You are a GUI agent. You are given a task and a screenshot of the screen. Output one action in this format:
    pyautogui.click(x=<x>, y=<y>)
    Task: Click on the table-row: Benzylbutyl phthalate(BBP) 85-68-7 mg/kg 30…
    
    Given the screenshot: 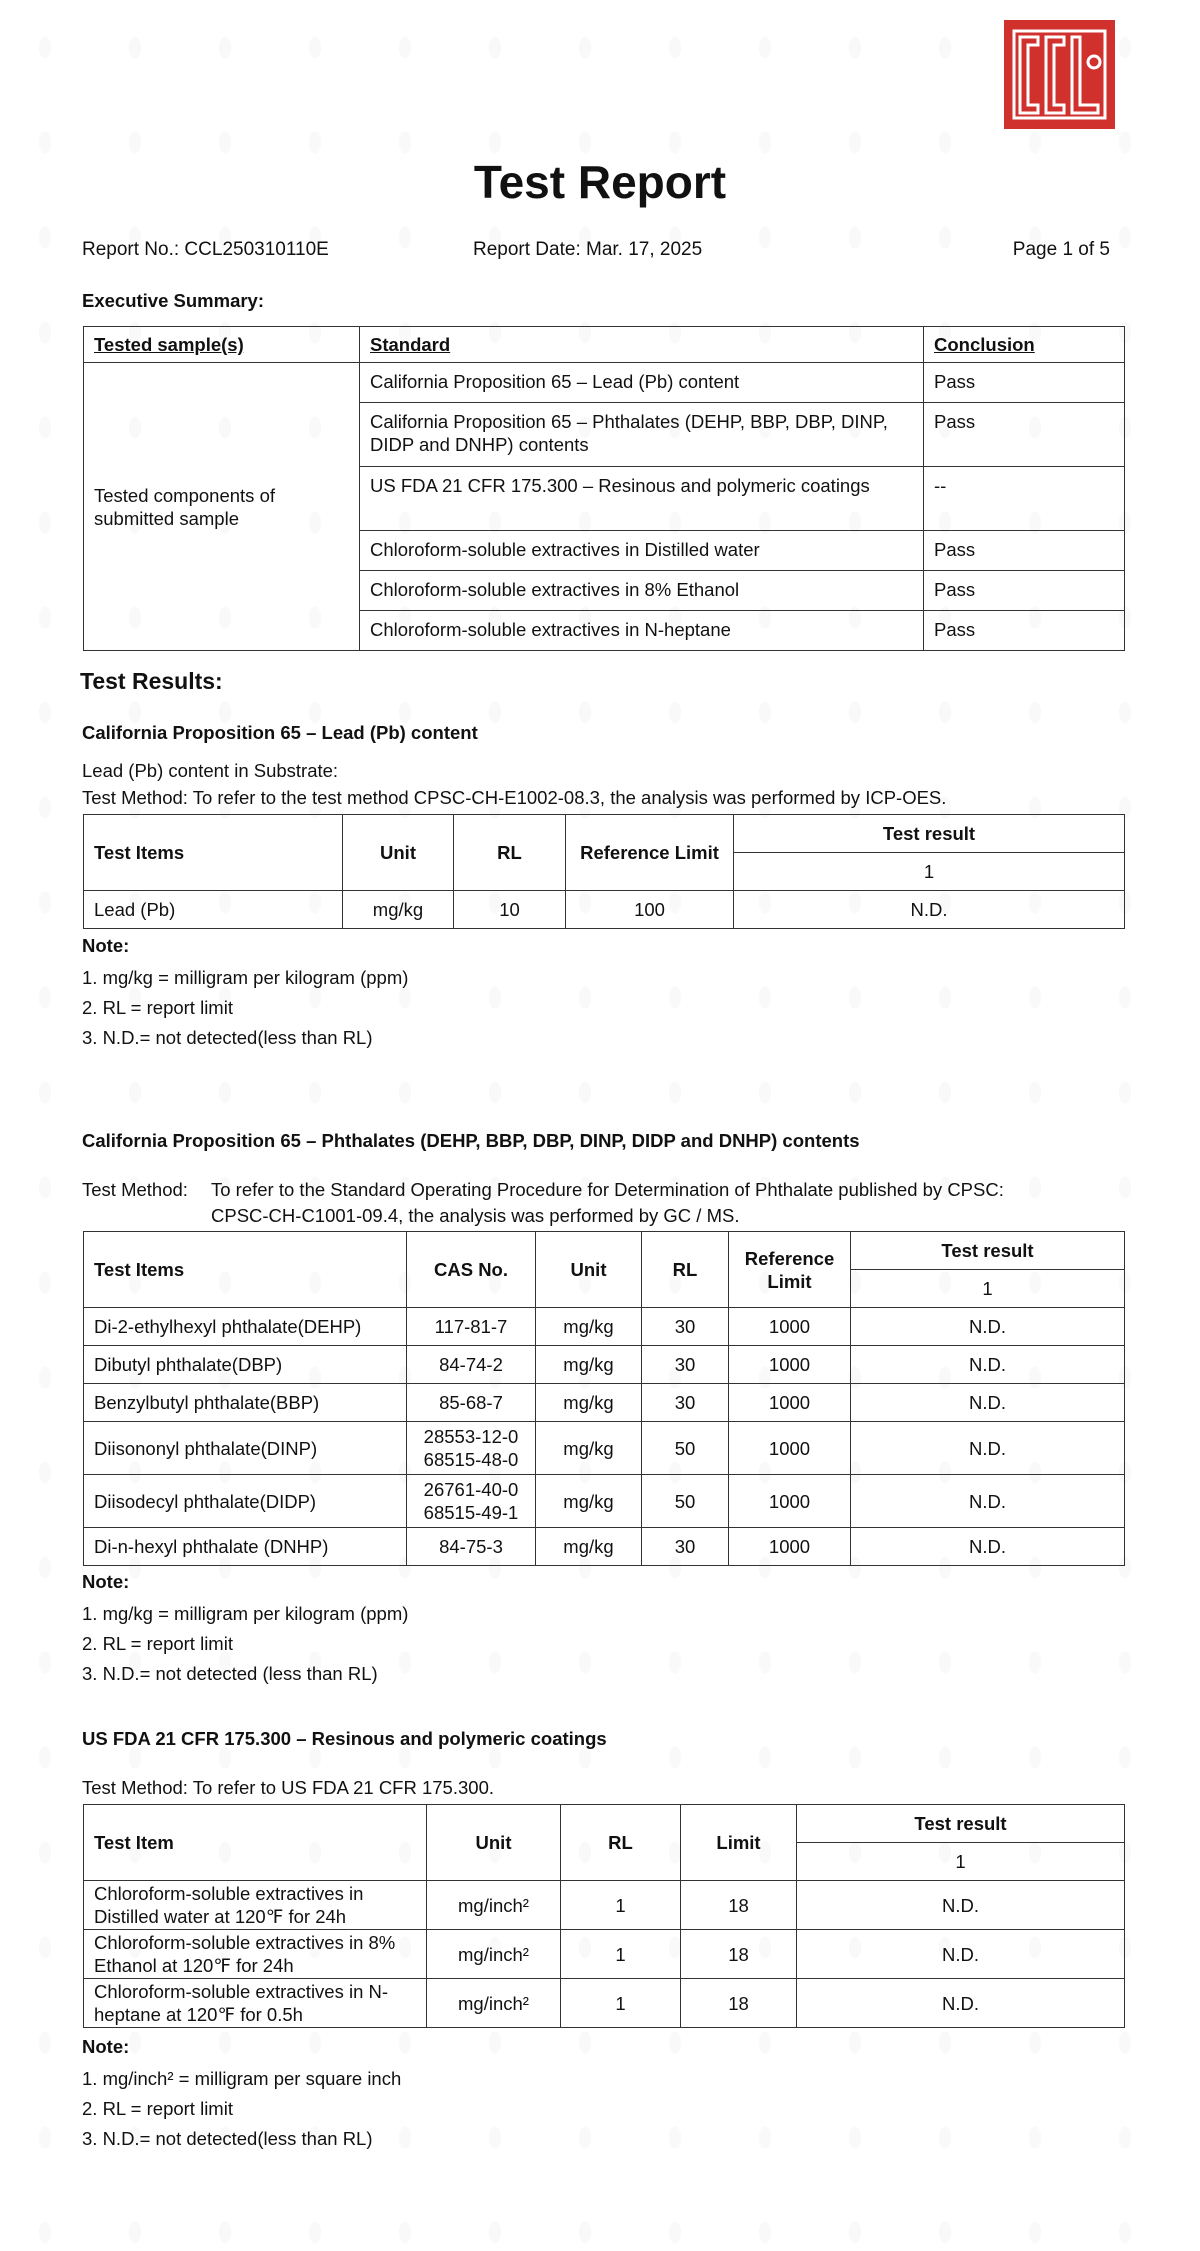 What is the action you would take?
    pyautogui.click(x=604, y=1402)
    